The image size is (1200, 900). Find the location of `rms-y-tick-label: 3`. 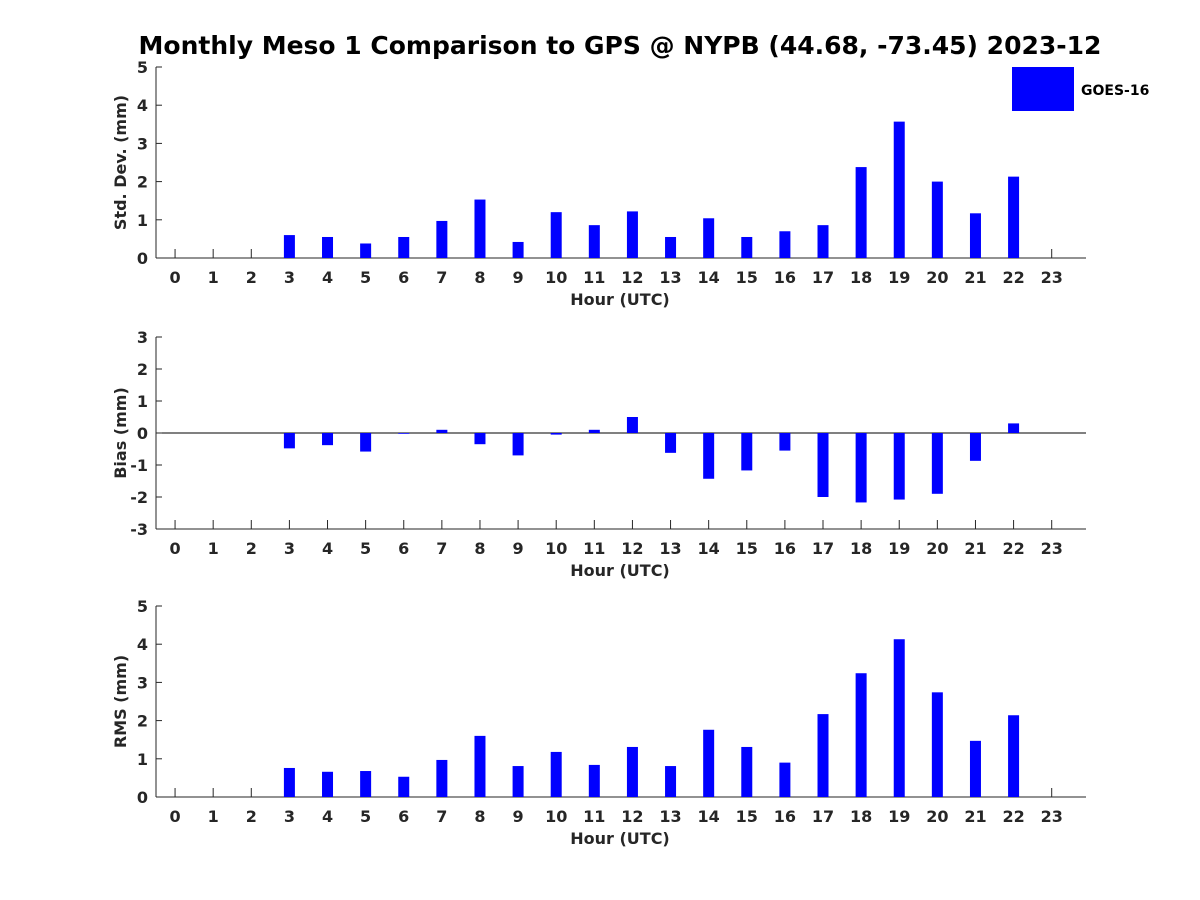

rms-y-tick-label: 3 is located at coordinates (142, 682).